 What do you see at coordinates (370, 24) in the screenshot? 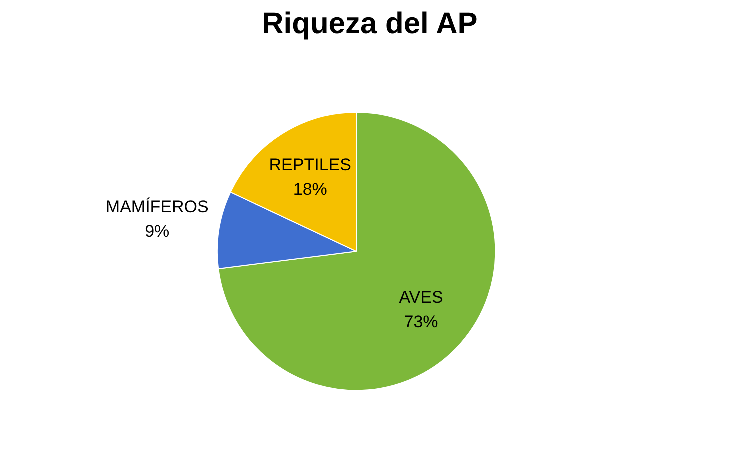
I see `chart-title: Riqueza del AP` at bounding box center [370, 24].